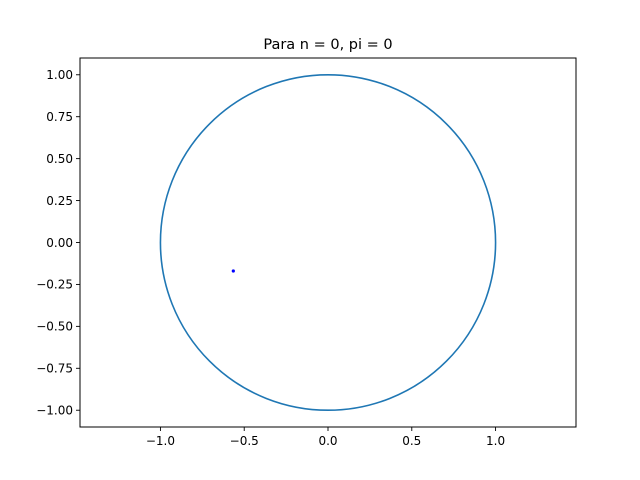  What do you see at coordinates (495, 441) in the screenshot?
I see `x-tick-label: 1.0` at bounding box center [495, 441].